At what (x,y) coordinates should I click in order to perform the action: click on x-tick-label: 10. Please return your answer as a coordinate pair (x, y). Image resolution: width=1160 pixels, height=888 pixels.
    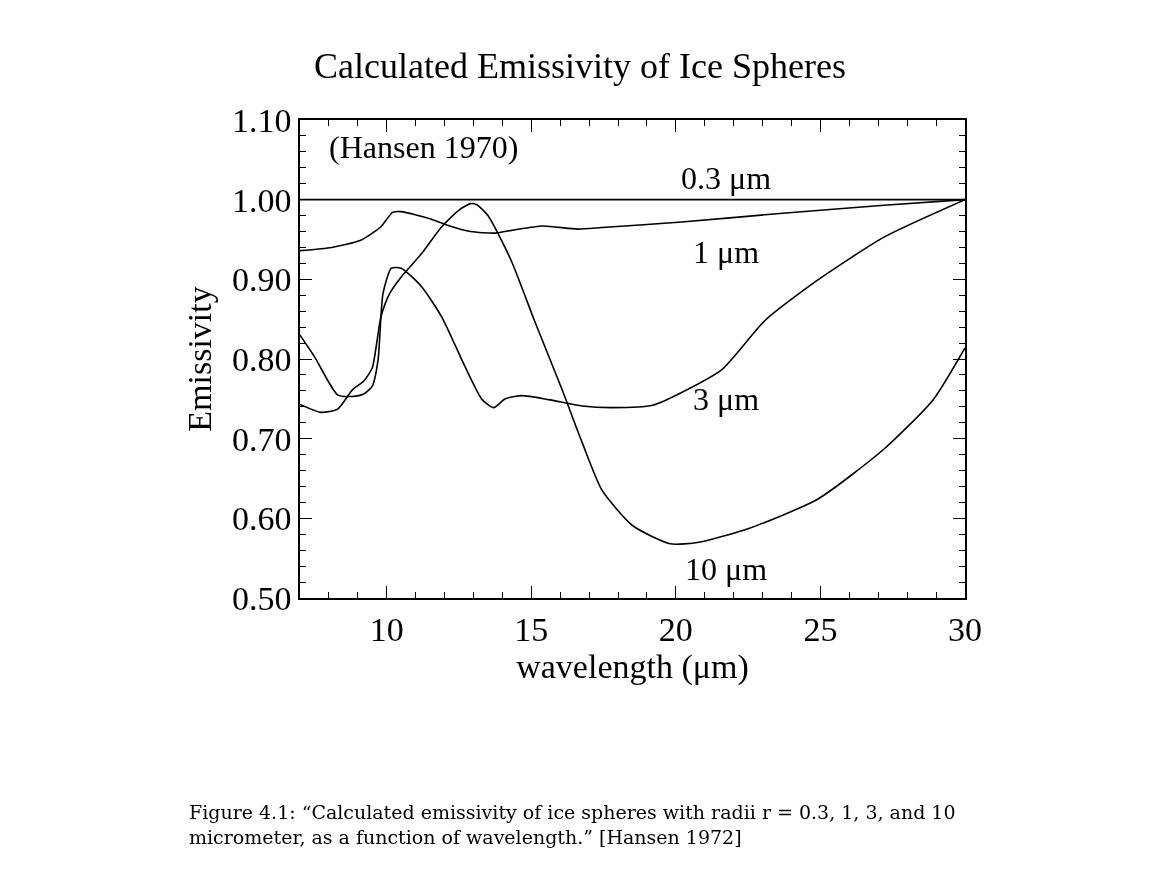
    Looking at the image, I should click on (386, 629).